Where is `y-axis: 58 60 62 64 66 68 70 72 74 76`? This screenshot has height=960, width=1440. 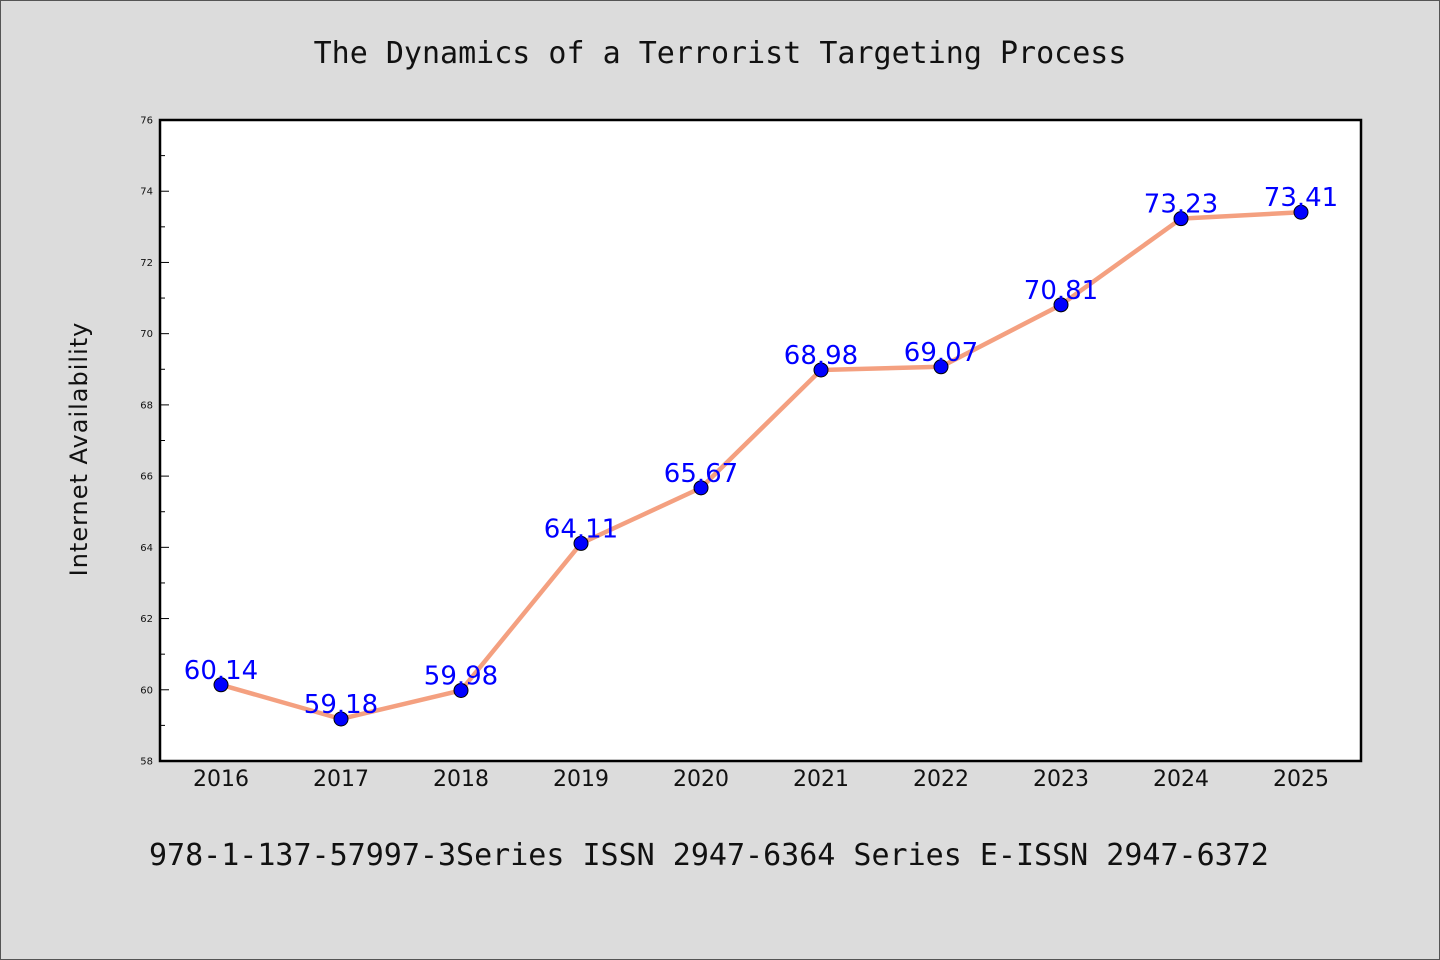 y-axis: 58 60 62 64 66 68 70 72 74 76 is located at coordinates (154, 442).